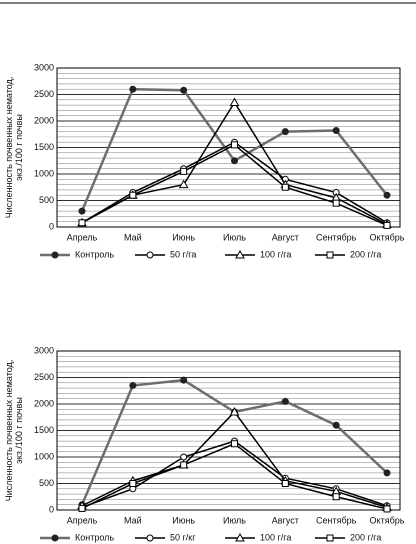 Image resolution: width=416 pixels, height=544 pixels. I want to click on legend-label: 50 г/кг, so click(183, 537).